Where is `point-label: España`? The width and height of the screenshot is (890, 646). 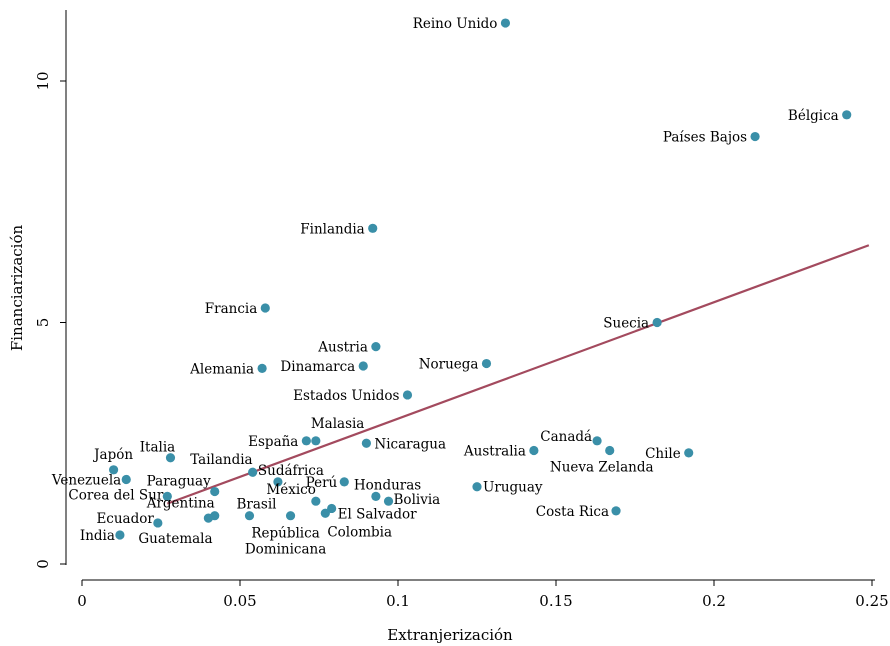 point-label: España is located at coordinates (273, 442).